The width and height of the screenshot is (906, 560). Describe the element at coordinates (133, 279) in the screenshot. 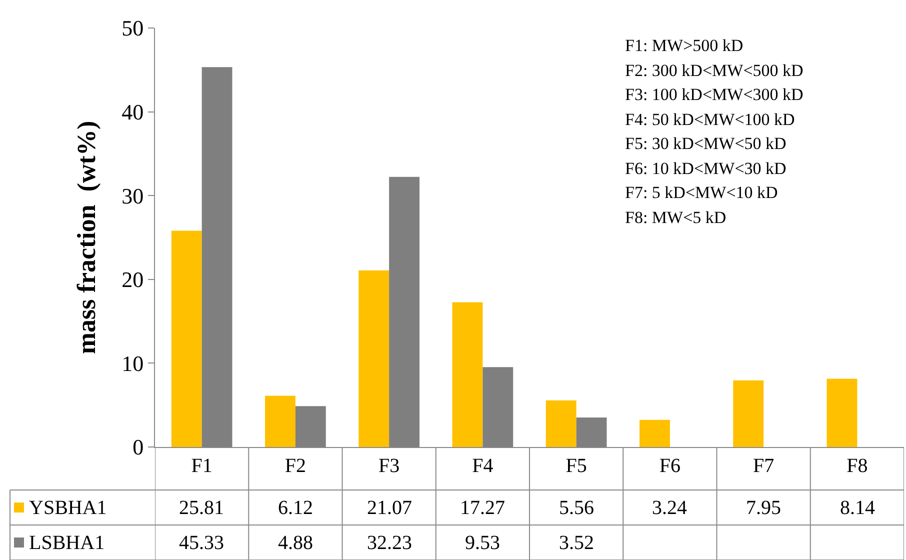

I see `y-tick-label: 20` at that location.